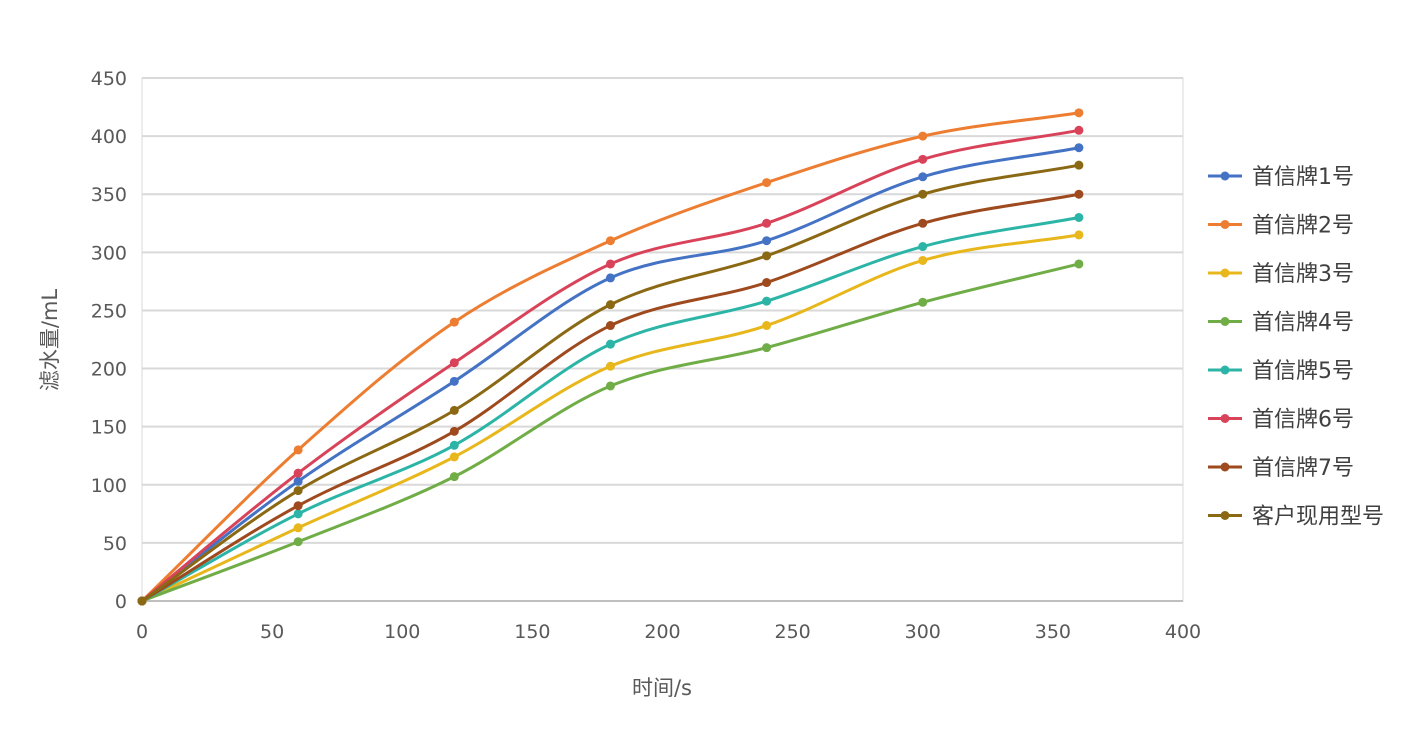 This screenshot has width=1420, height=730. I want to click on legend-item: 首信牌3号, so click(1281, 274).